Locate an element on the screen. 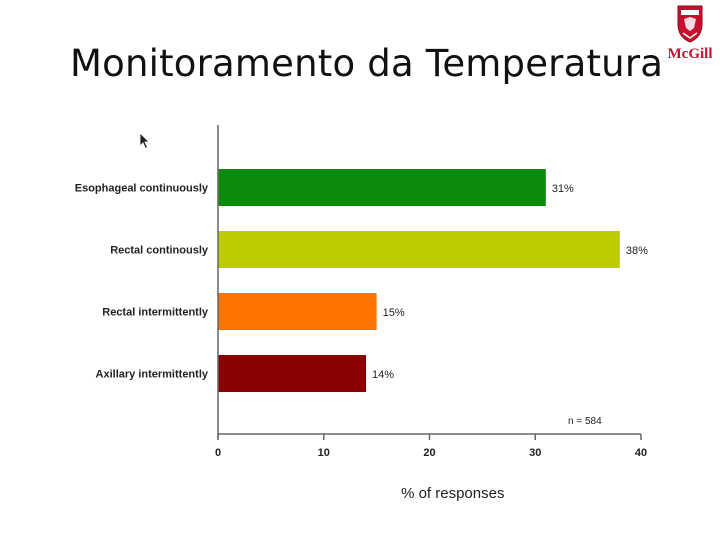 This screenshot has width=720, height=540. logo-wordmark: McGill is located at coordinates (690, 54).